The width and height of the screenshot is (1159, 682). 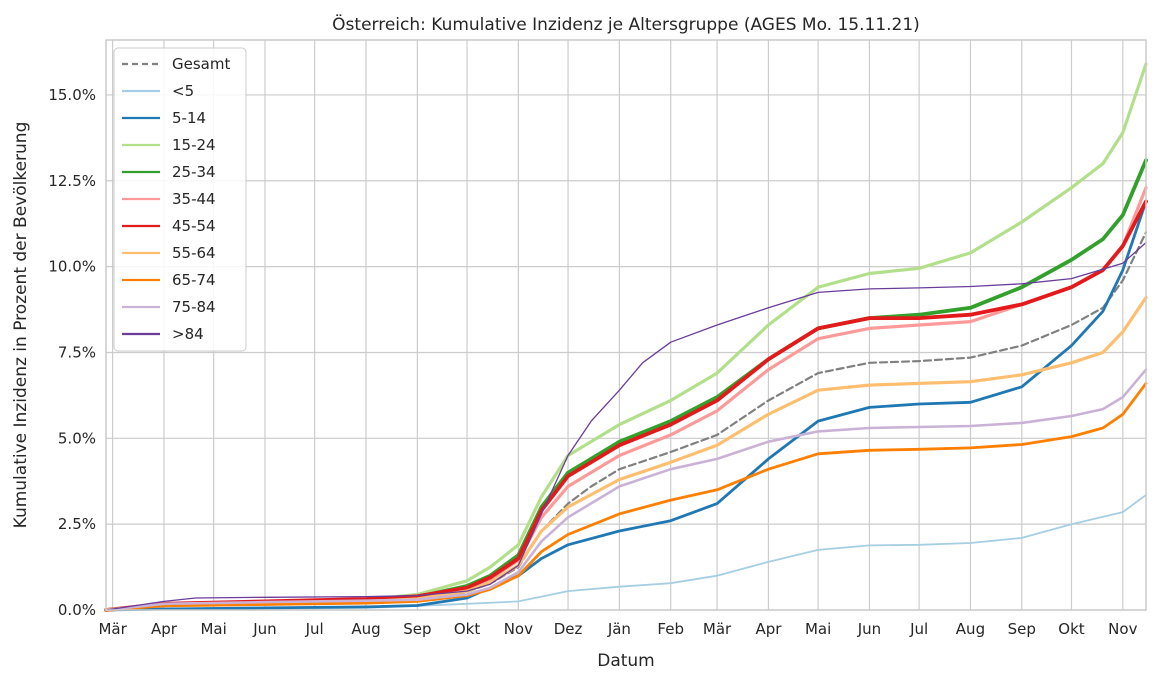 I want to click on y-tick-label: 2.5%, so click(x=77, y=524).